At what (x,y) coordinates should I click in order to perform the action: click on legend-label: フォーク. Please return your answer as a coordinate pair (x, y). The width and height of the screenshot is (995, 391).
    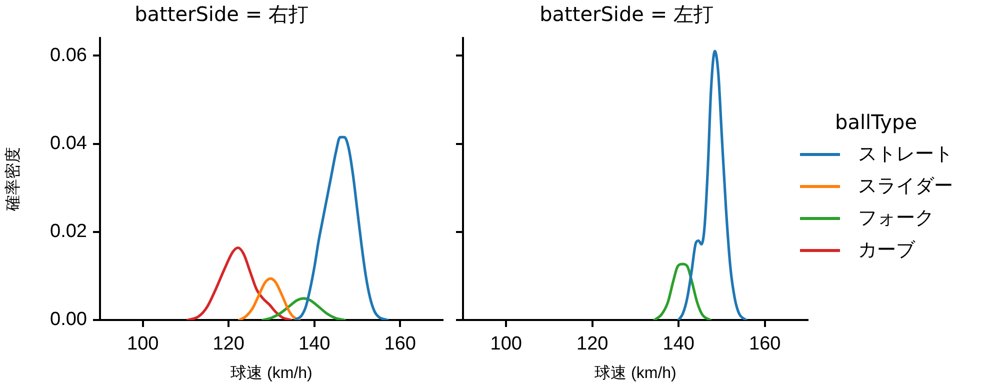
    Looking at the image, I should click on (896, 218).